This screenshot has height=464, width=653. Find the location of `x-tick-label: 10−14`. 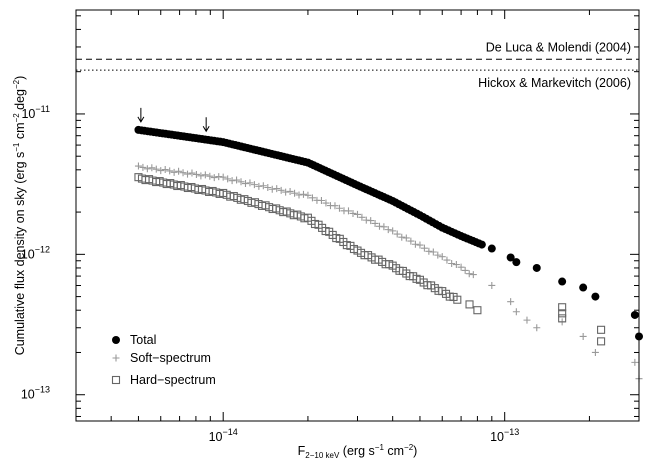

x-tick-label: 10−14 is located at coordinates (223, 435).